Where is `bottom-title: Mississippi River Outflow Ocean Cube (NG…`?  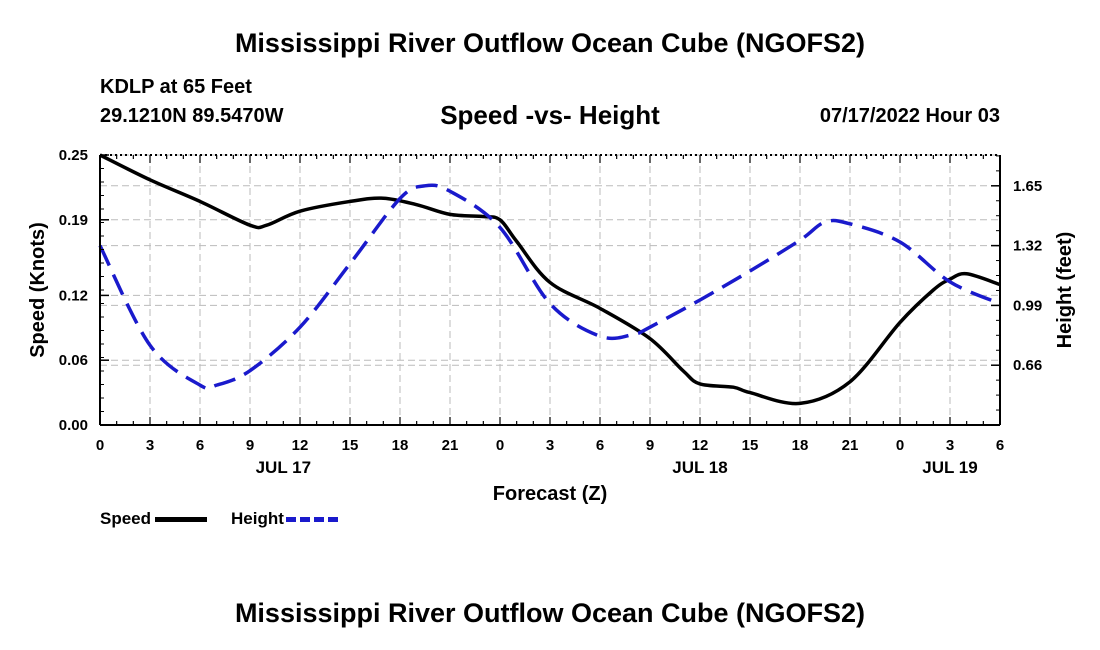 bottom-title: Mississippi River Outflow Ocean Cube (NG… is located at coordinates (550, 613).